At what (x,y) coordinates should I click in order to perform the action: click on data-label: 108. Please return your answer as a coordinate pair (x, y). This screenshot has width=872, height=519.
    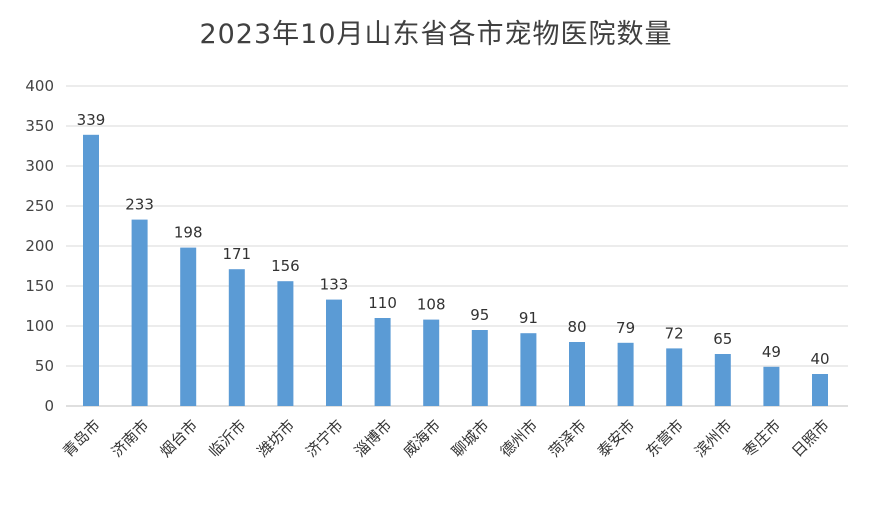
    Looking at the image, I should click on (431, 305).